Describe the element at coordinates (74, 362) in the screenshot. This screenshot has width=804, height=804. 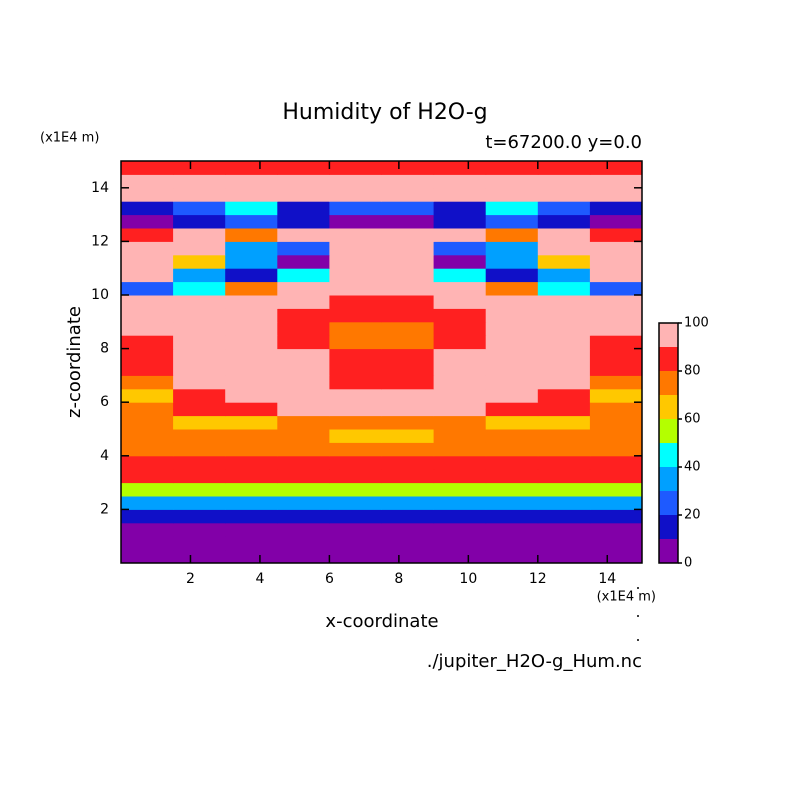
I see `y-axis-label: z-coordinate` at that location.